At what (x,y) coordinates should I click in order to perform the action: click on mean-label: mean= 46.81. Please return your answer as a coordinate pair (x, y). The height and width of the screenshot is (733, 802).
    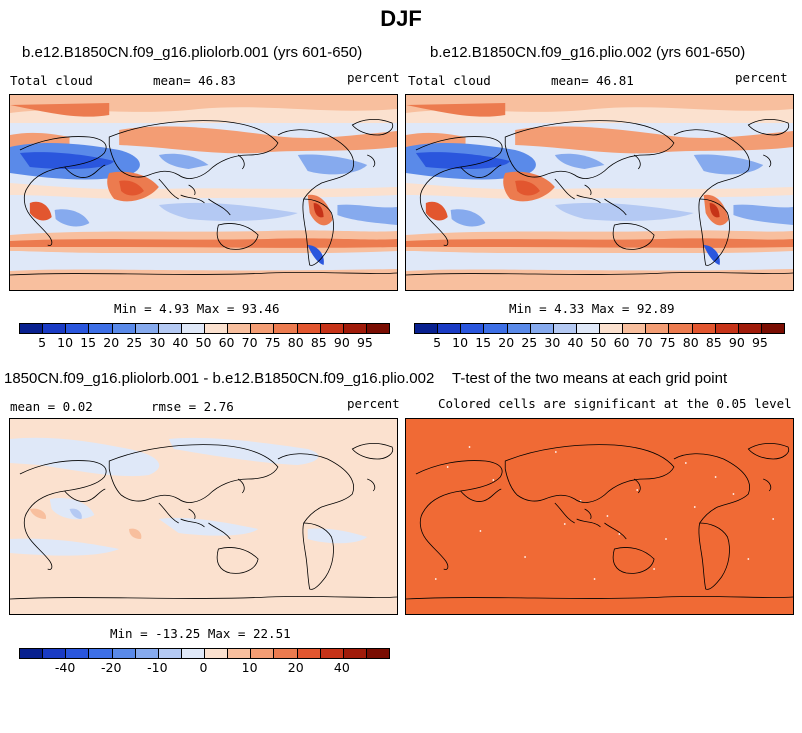
    Looking at the image, I should click on (592, 80).